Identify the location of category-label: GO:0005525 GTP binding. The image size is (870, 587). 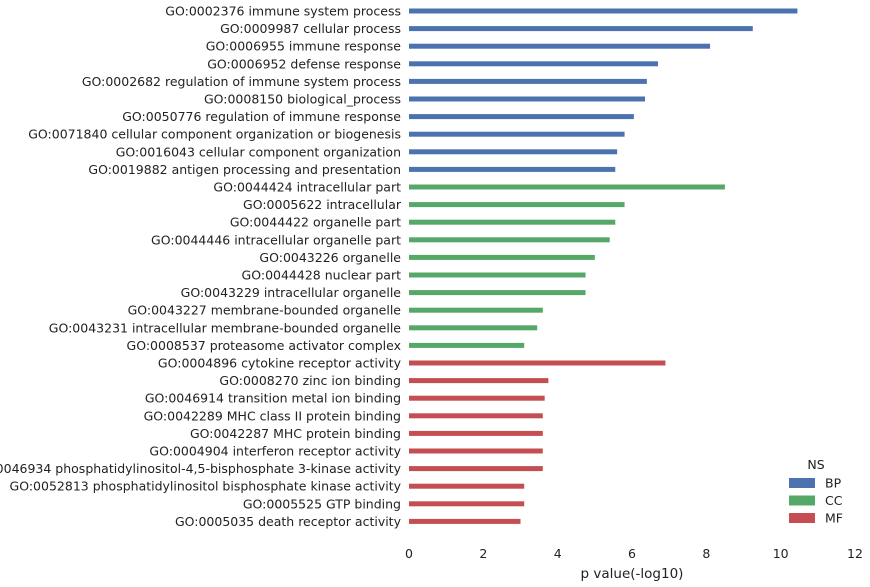
(322, 503).